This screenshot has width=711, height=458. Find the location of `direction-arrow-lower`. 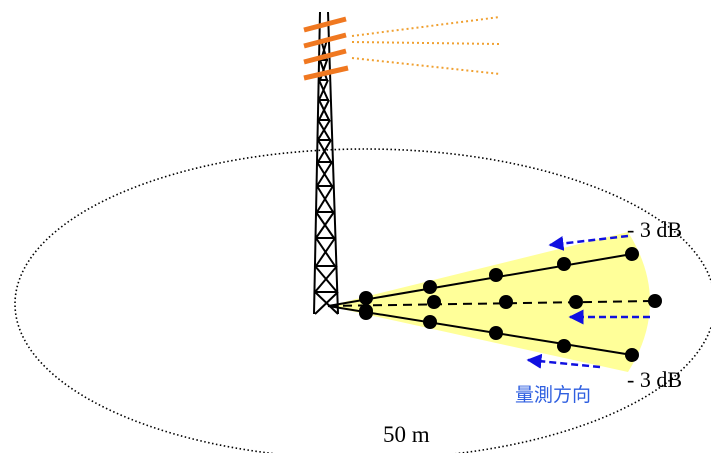

direction-arrow-lower is located at coordinates (563, 361).